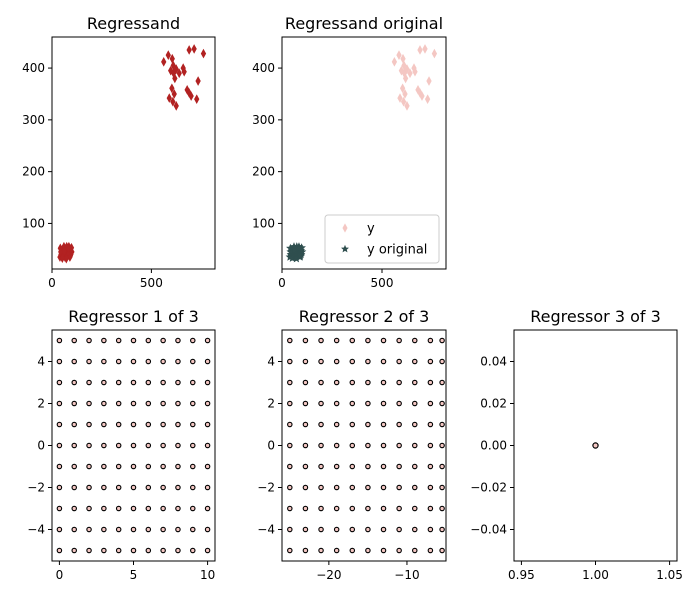  I want to click on legend-marker, so click(345, 228).